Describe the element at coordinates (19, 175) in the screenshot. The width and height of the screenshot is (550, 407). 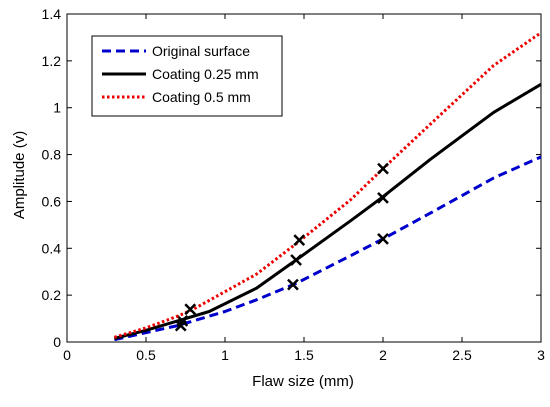
I see `y-axis-label: Amplitude (v)` at that location.